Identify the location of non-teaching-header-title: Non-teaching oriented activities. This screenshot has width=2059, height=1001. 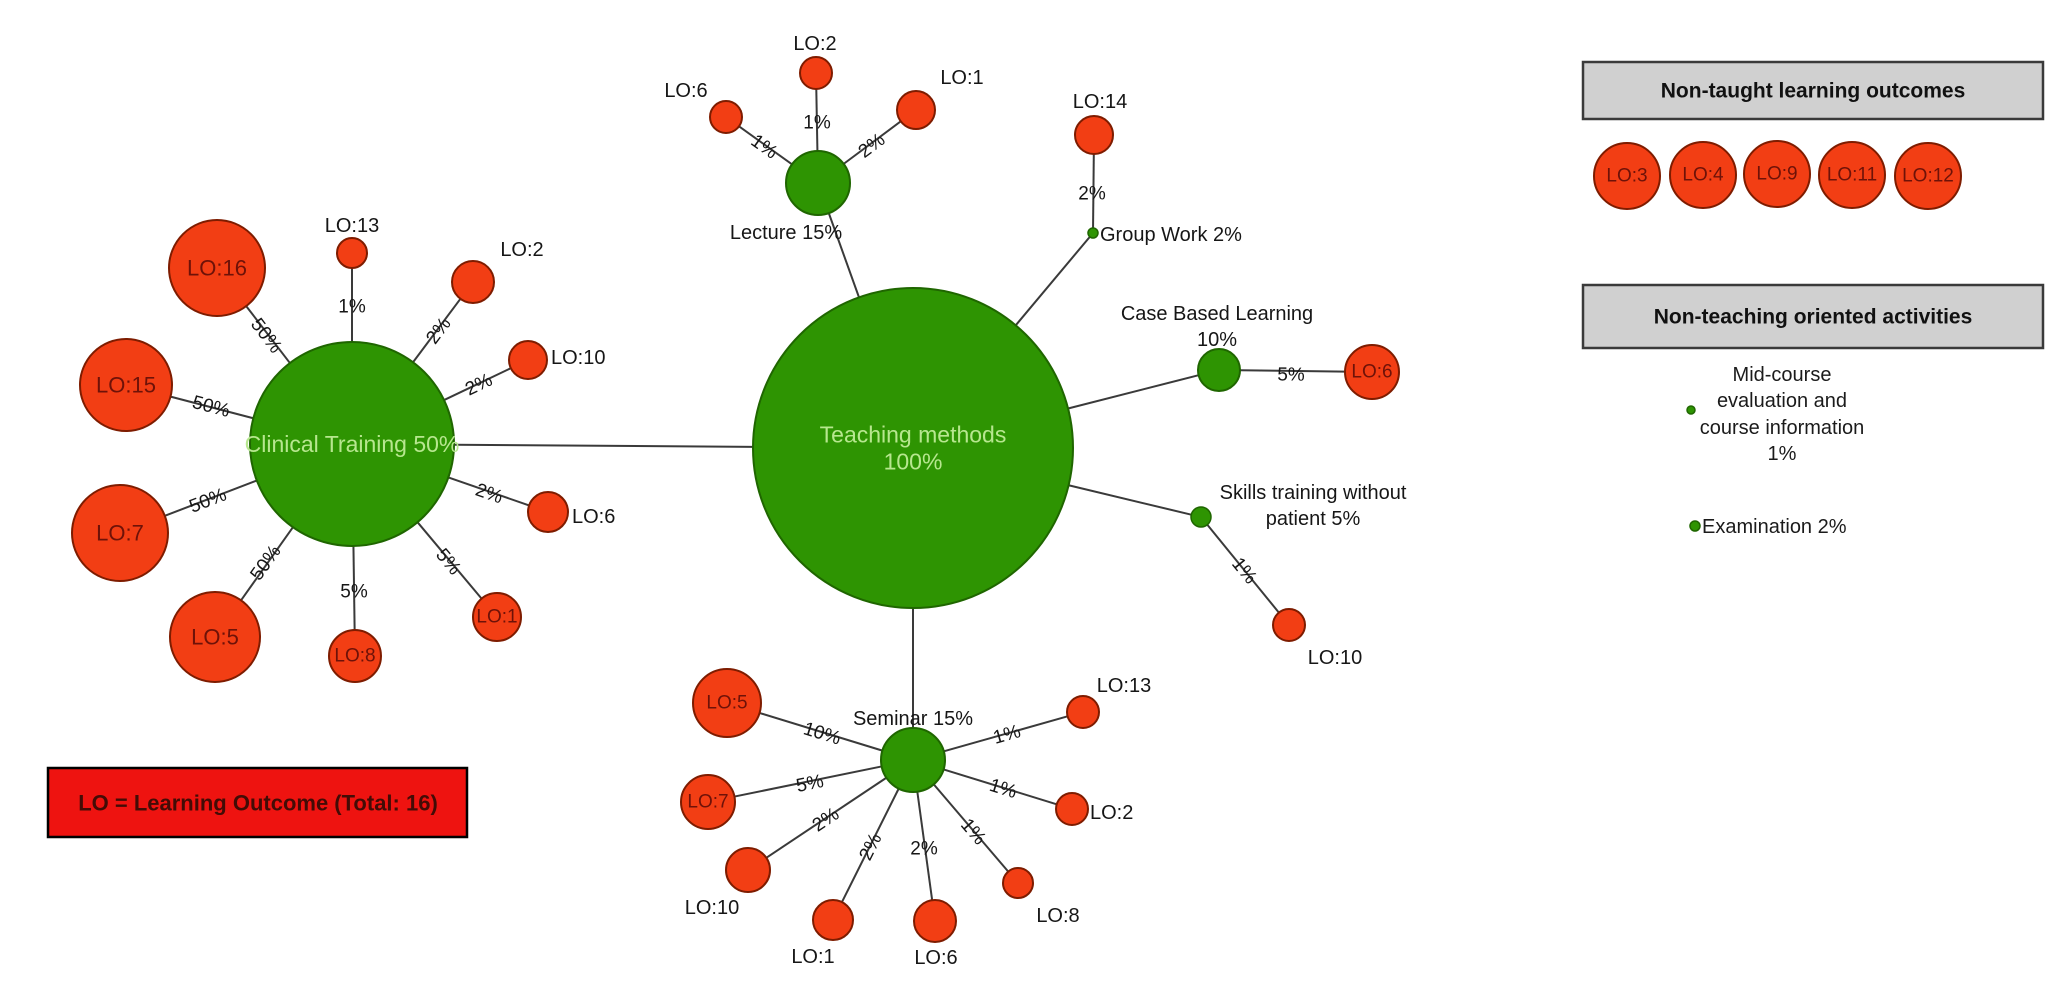
(1813, 317).